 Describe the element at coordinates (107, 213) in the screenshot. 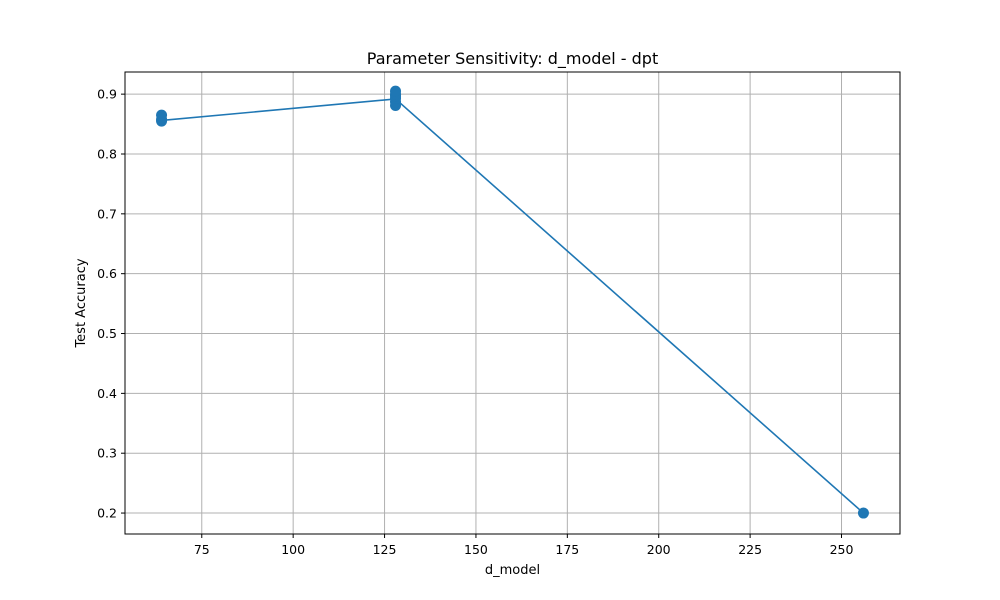

I see `y-tick-label: 0.7` at that location.